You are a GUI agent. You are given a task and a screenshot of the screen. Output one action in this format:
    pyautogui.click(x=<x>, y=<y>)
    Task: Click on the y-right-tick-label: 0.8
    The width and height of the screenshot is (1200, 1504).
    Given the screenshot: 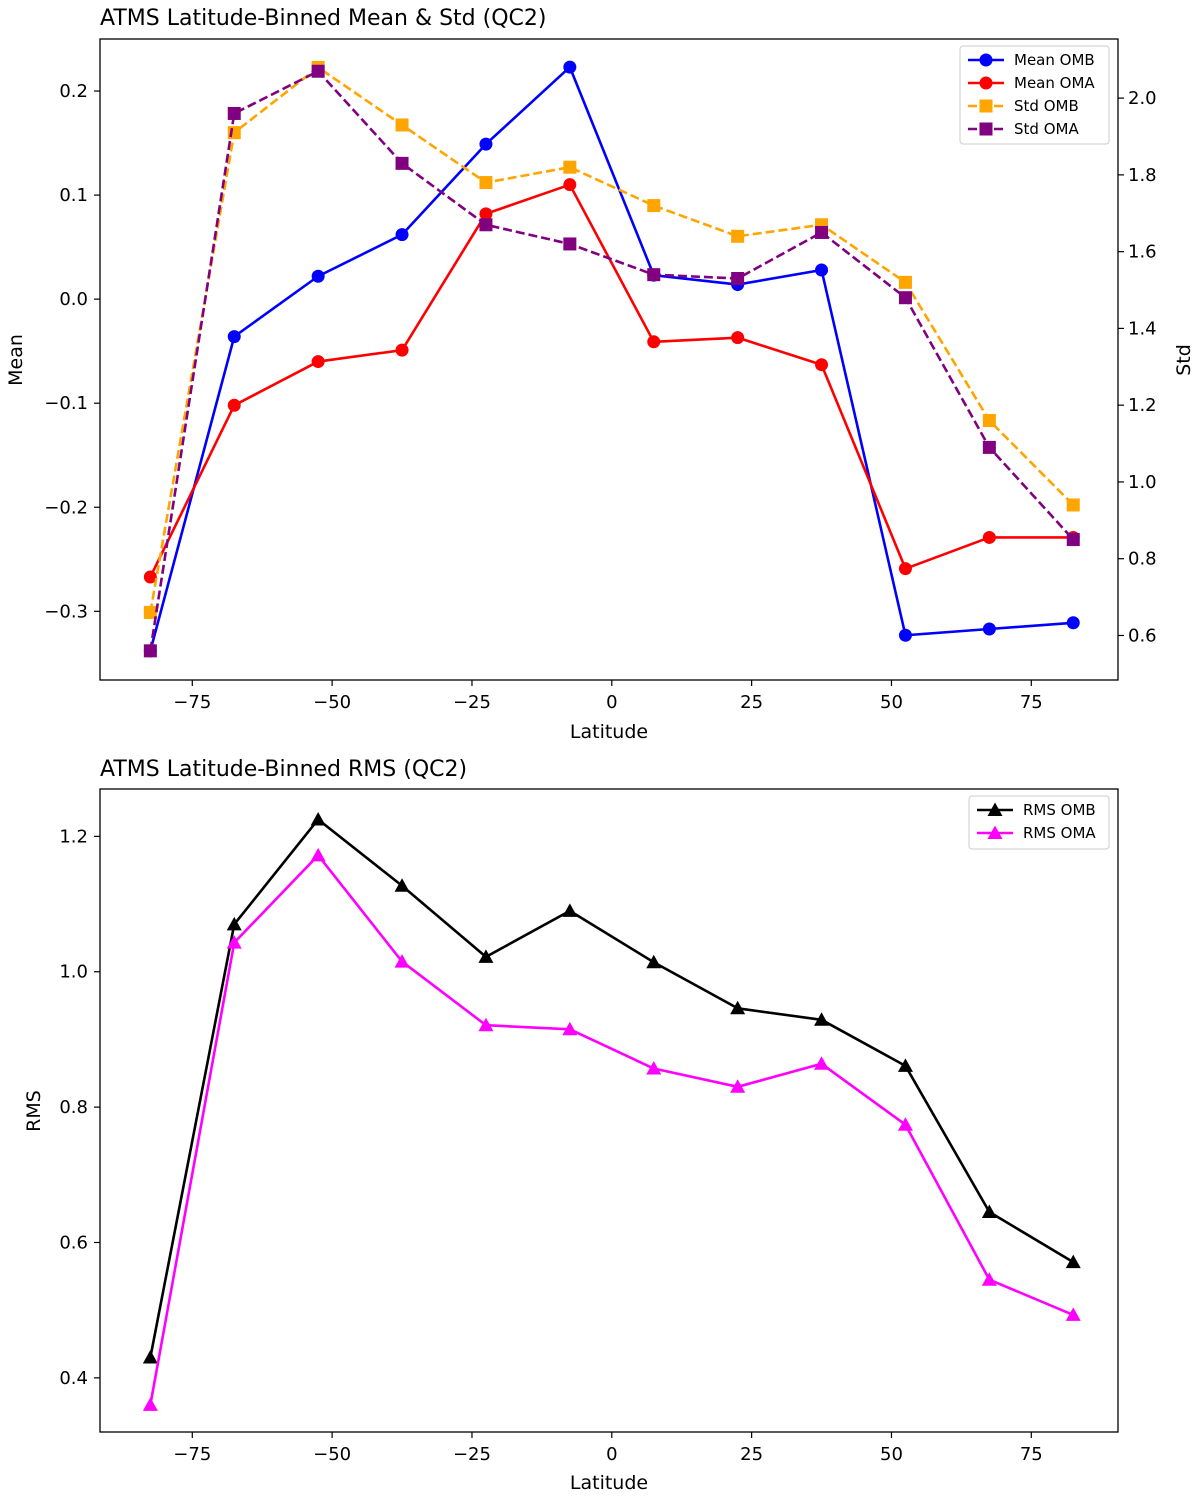 What is the action you would take?
    pyautogui.click(x=1142, y=559)
    